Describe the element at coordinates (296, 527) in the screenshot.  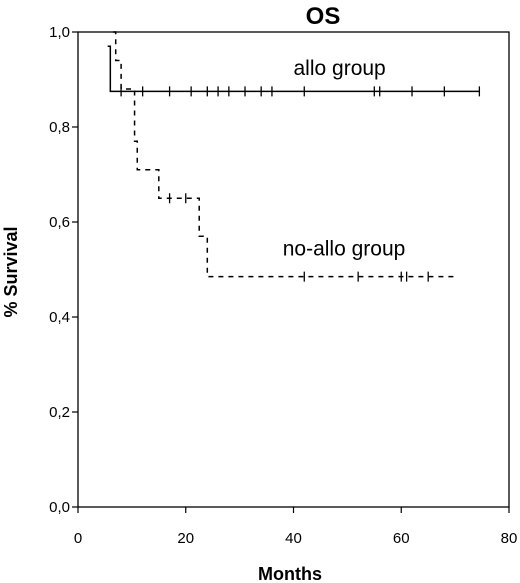
I see `x-axis-ticks: 0 20 40 60 80` at that location.